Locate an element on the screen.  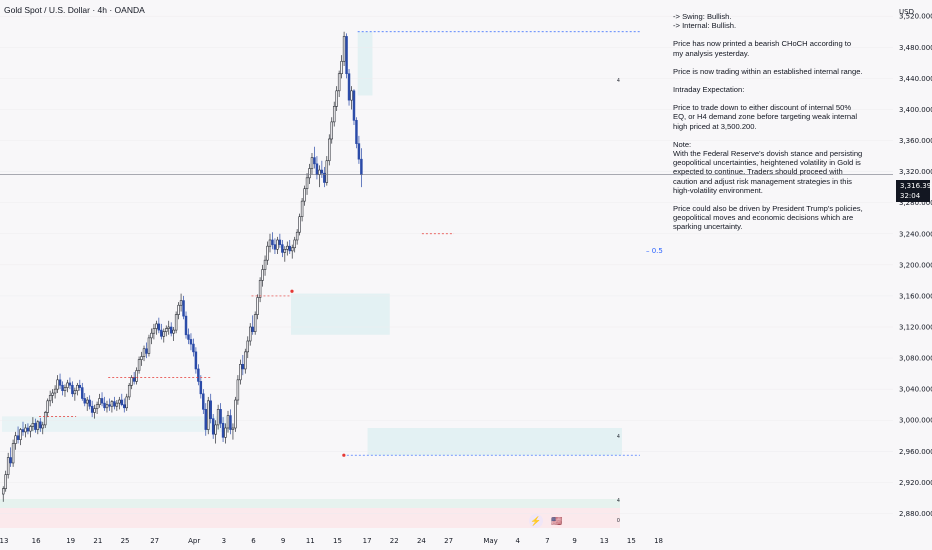
volume-strip-red is located at coordinates (310, 518).